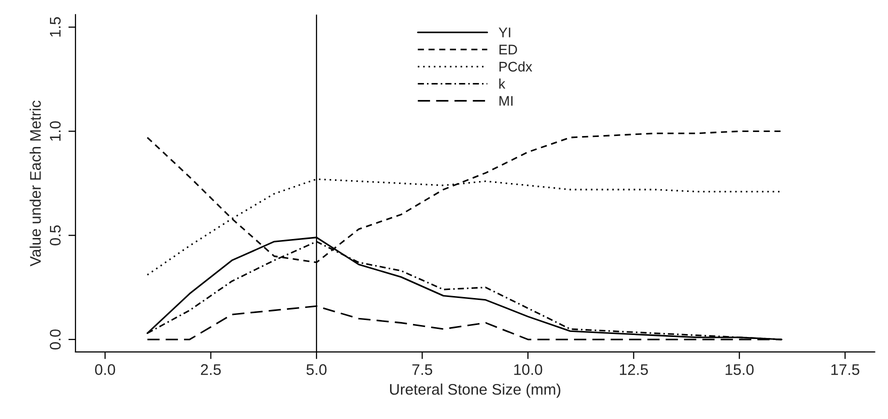  Describe the element at coordinates (210, 369) in the screenshot. I see `x-tick-label: 2.5` at that location.